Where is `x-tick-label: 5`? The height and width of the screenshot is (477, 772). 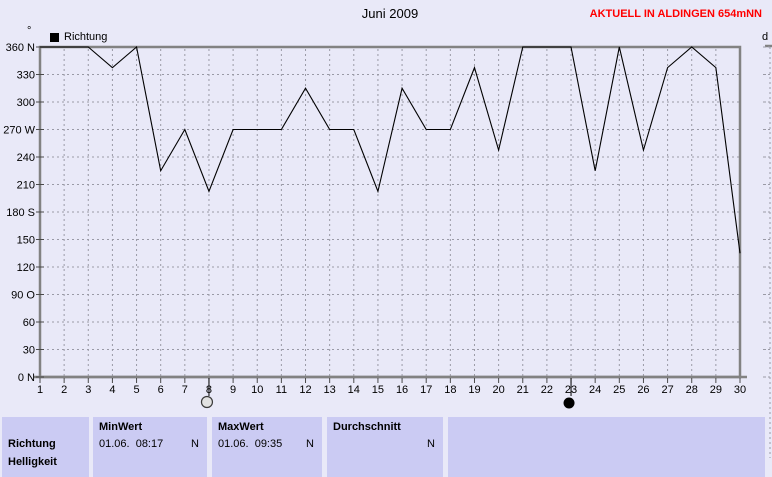 x-tick-label: 5 is located at coordinates (136, 390).